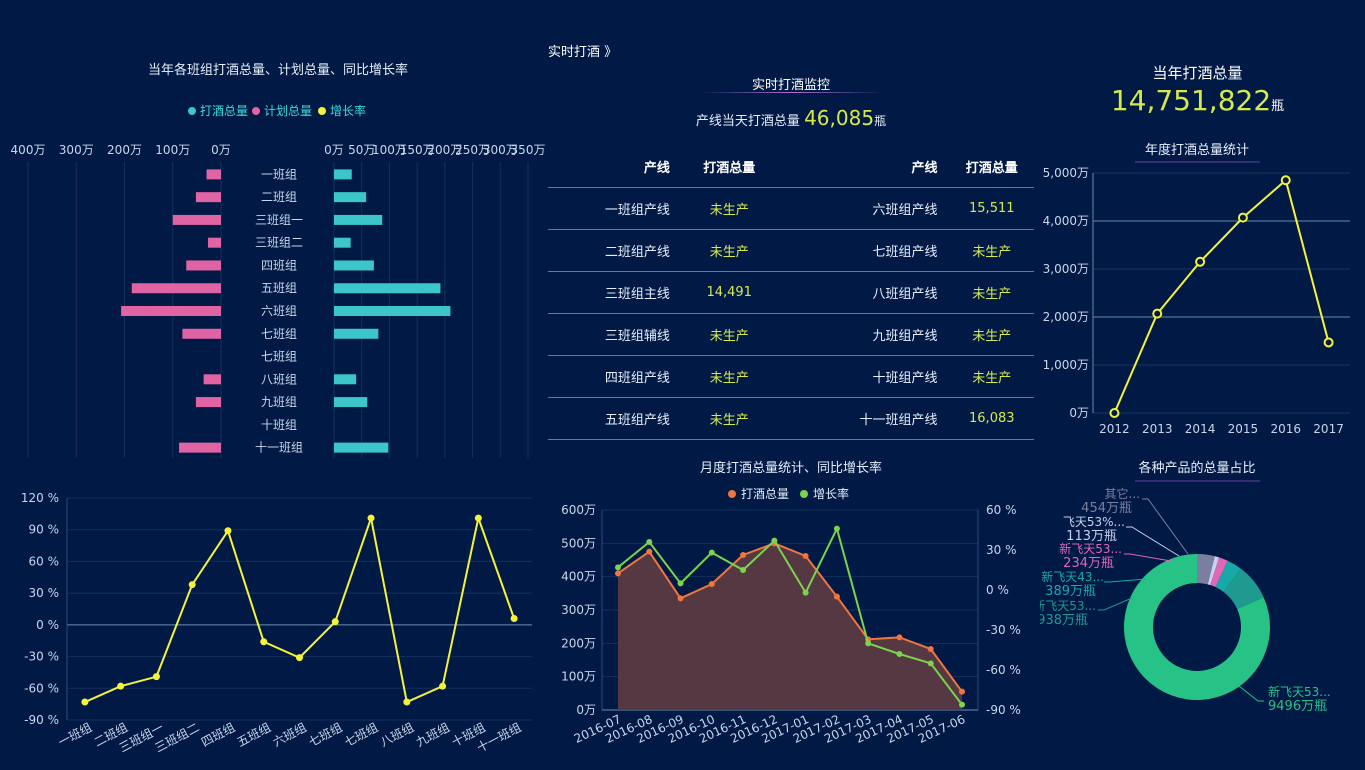 The image size is (1365, 770). What do you see at coordinates (1106, 508) in the screenshot?
I see `slice-label-value: 454万瓶` at bounding box center [1106, 508].